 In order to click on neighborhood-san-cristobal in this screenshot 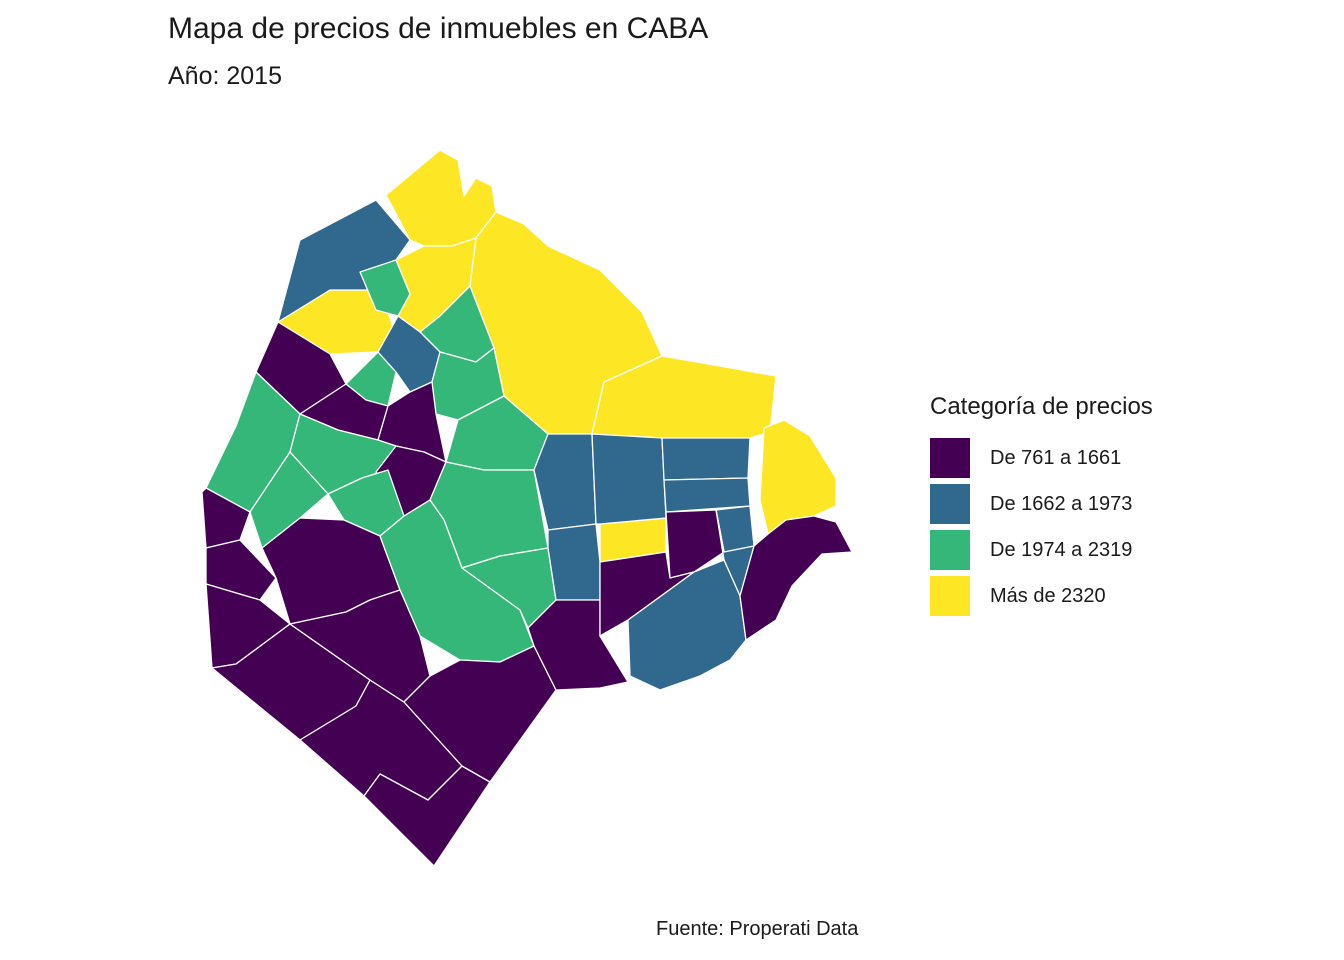, I will do `click(629, 479)`.